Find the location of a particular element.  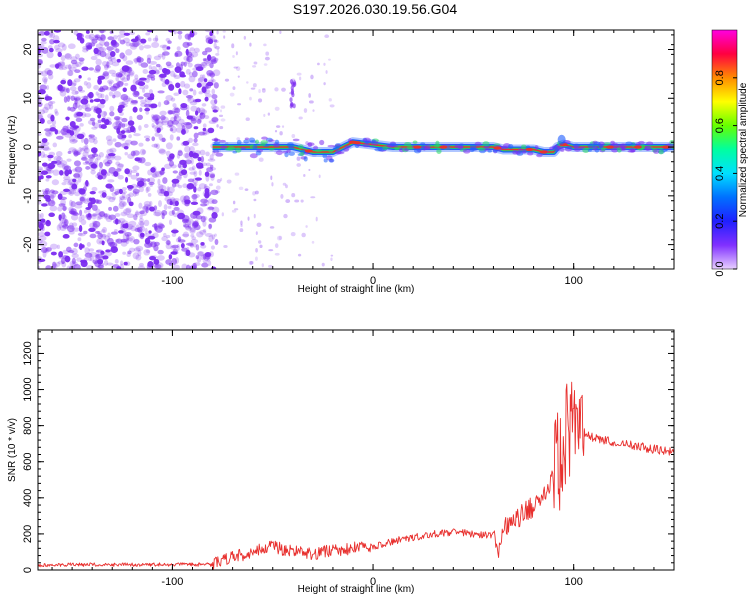

snr-y-tick-label: 600 is located at coordinates (28, 462).